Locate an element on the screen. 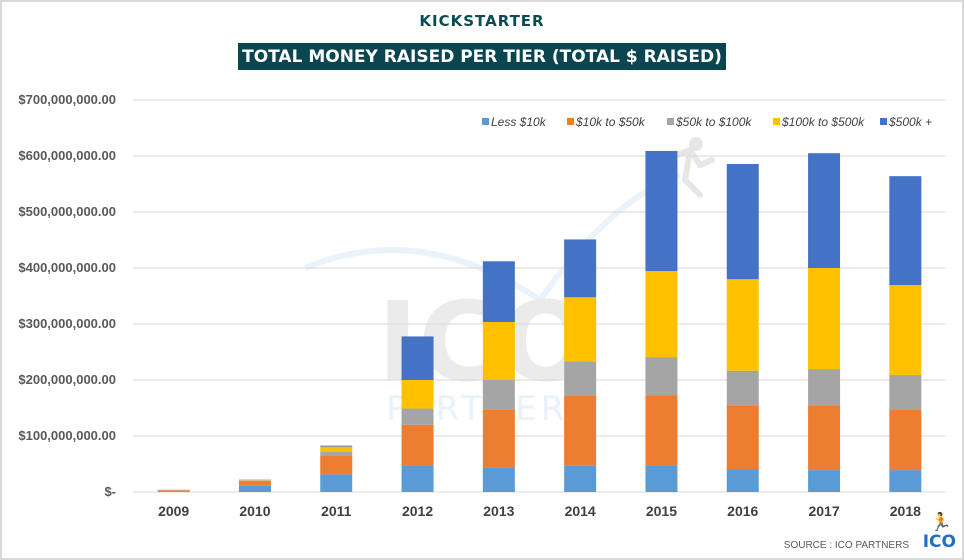  x-tick-label: 2014 is located at coordinates (580, 511).